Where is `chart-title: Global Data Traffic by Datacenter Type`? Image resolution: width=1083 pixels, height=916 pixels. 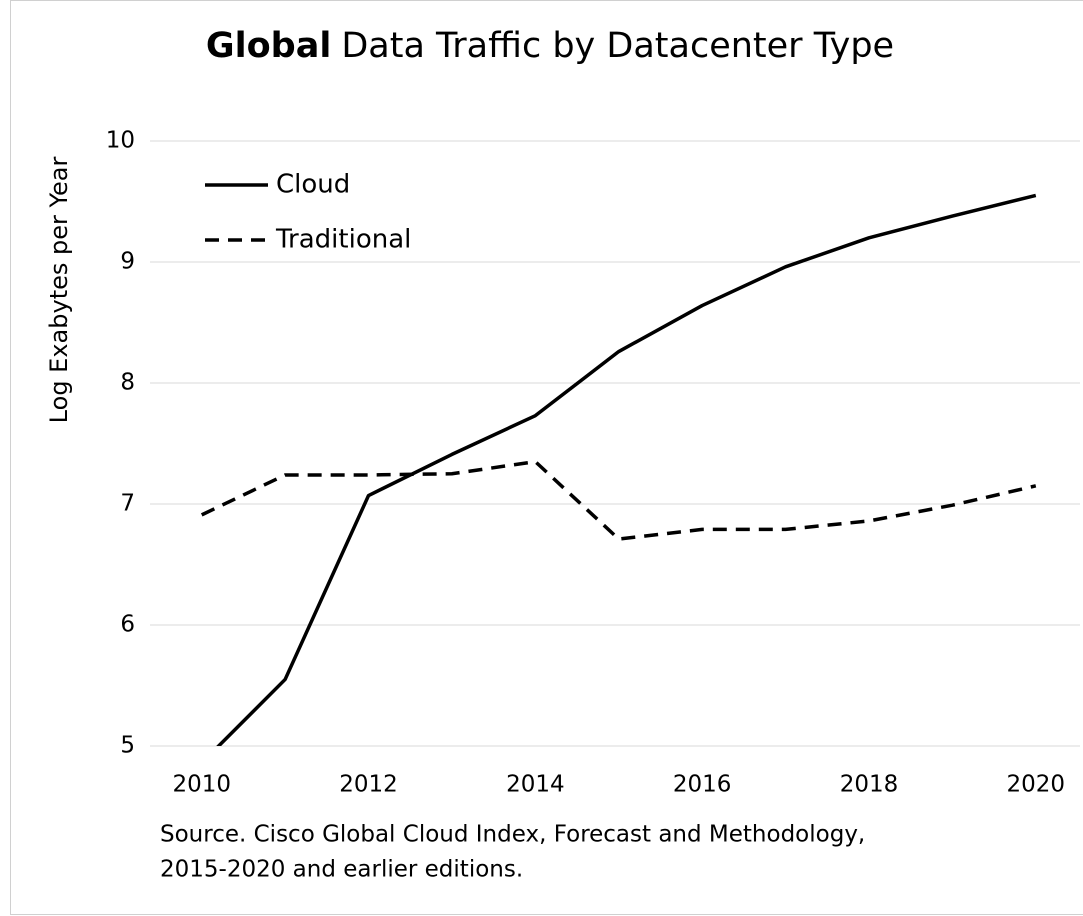 chart-title: Global Data Traffic by Datacenter Type is located at coordinates (550, 46).